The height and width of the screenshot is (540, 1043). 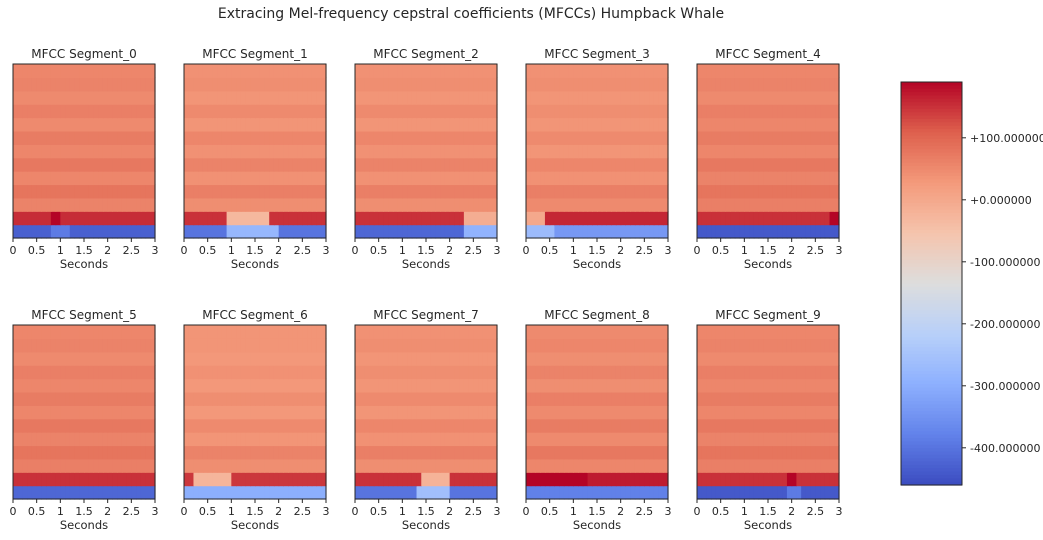 What do you see at coordinates (426, 525) in the screenshot?
I see `x-axis-label: Seconds` at bounding box center [426, 525].